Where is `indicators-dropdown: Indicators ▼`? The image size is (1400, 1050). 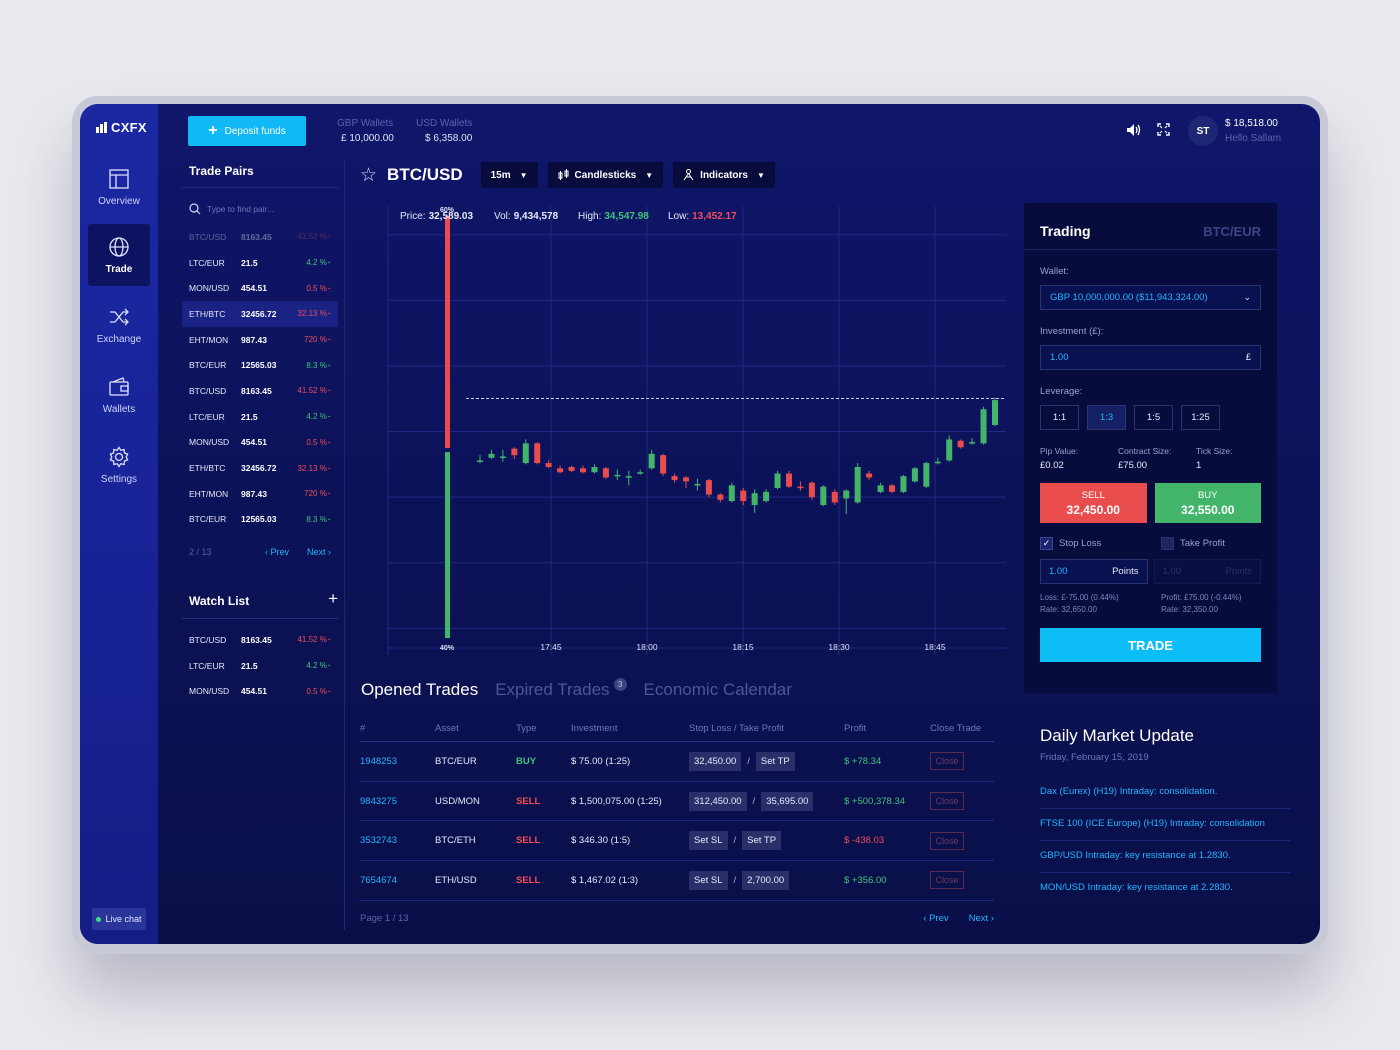
indicators-dropdown: Indicators ▼ is located at coordinates (724, 175).